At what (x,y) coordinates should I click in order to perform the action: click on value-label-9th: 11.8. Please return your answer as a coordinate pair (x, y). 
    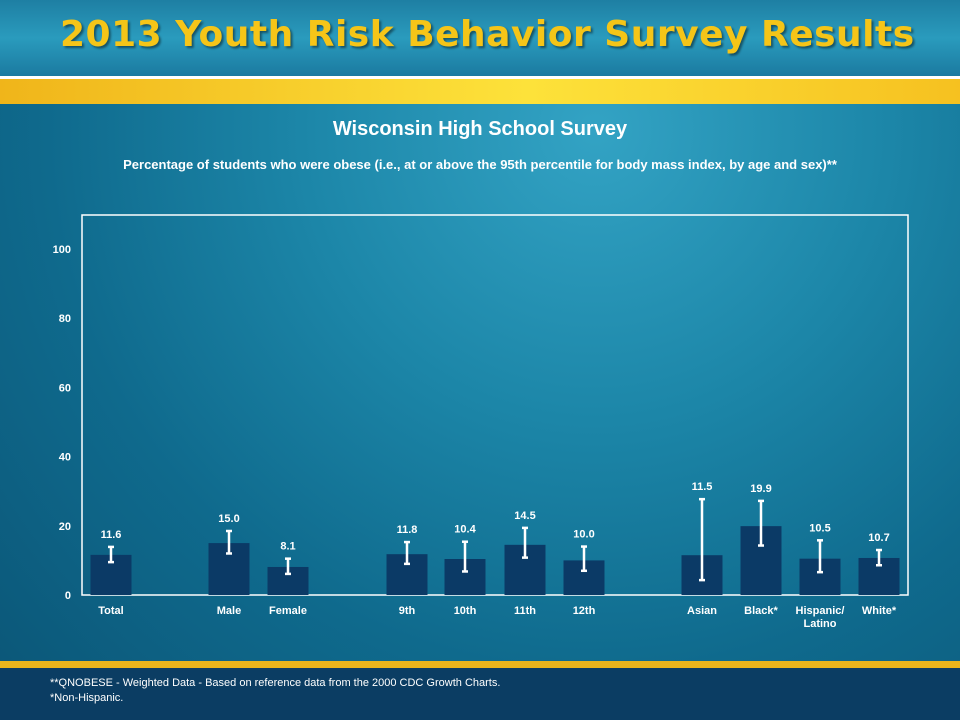
    Looking at the image, I should click on (407, 530).